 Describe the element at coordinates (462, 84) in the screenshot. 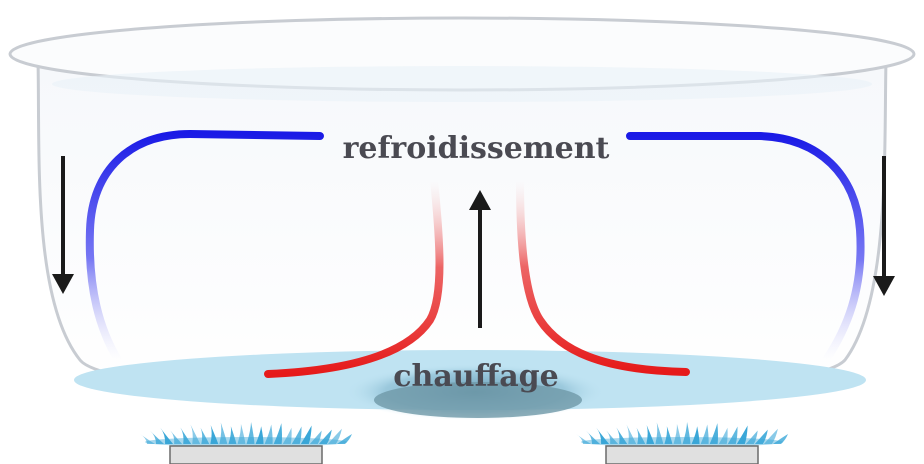

I see `pot-rim-inner-shade` at that location.